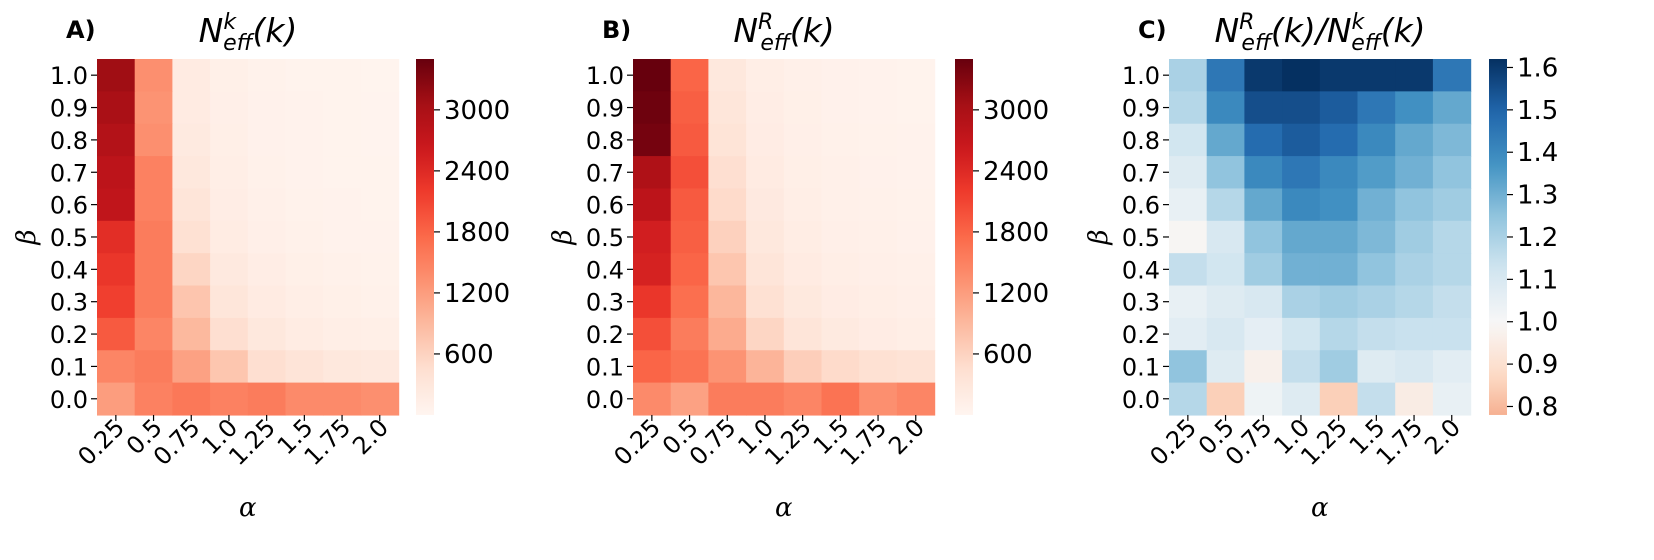  I want to click on colorbar-tick-label: 600, so click(469, 355).